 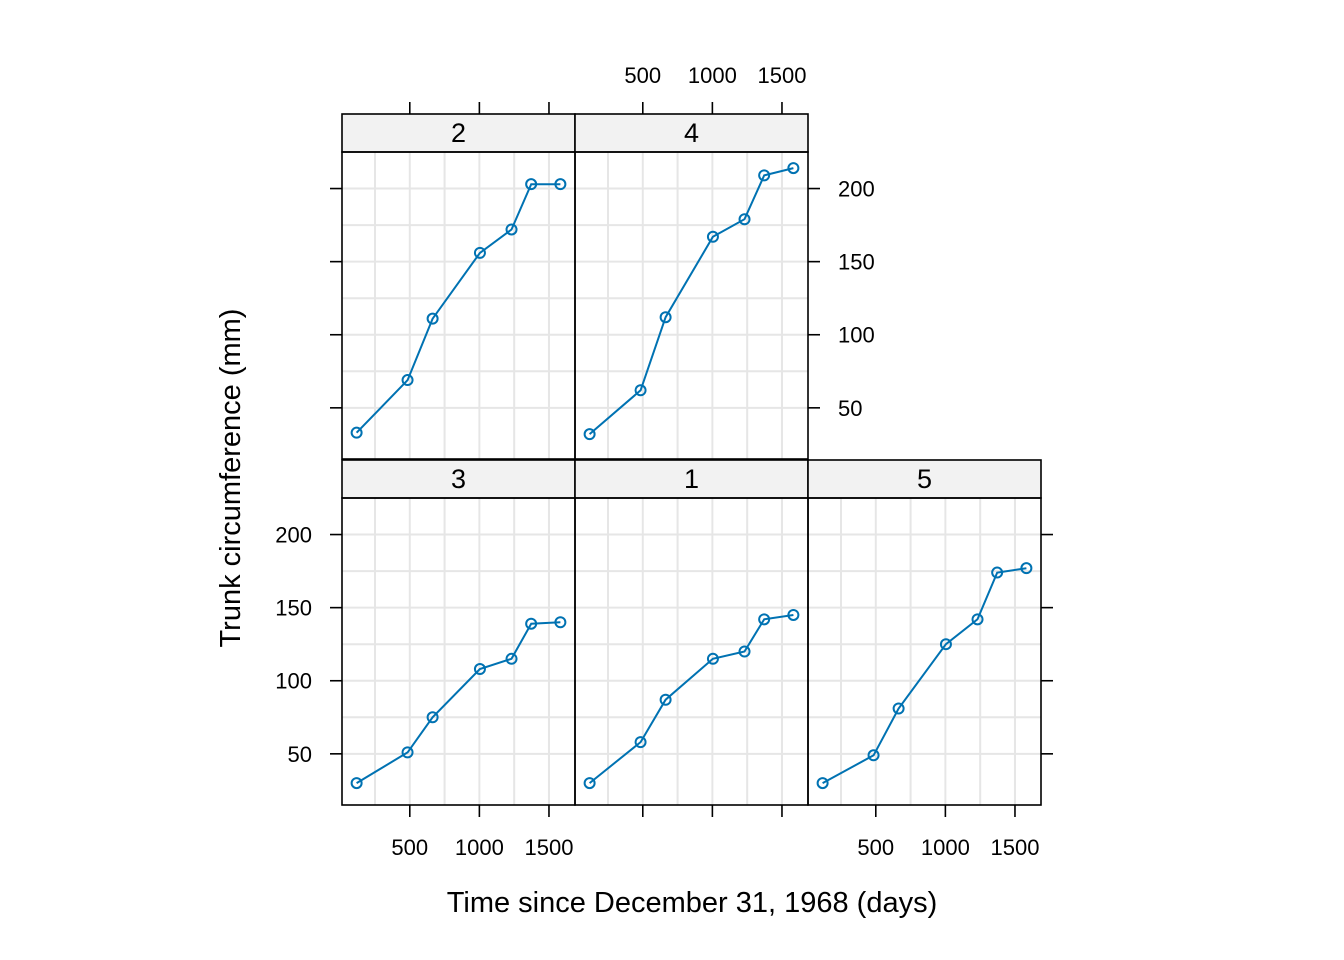 What do you see at coordinates (293, 681) in the screenshot?
I see `y-tick-label-left: 100` at bounding box center [293, 681].